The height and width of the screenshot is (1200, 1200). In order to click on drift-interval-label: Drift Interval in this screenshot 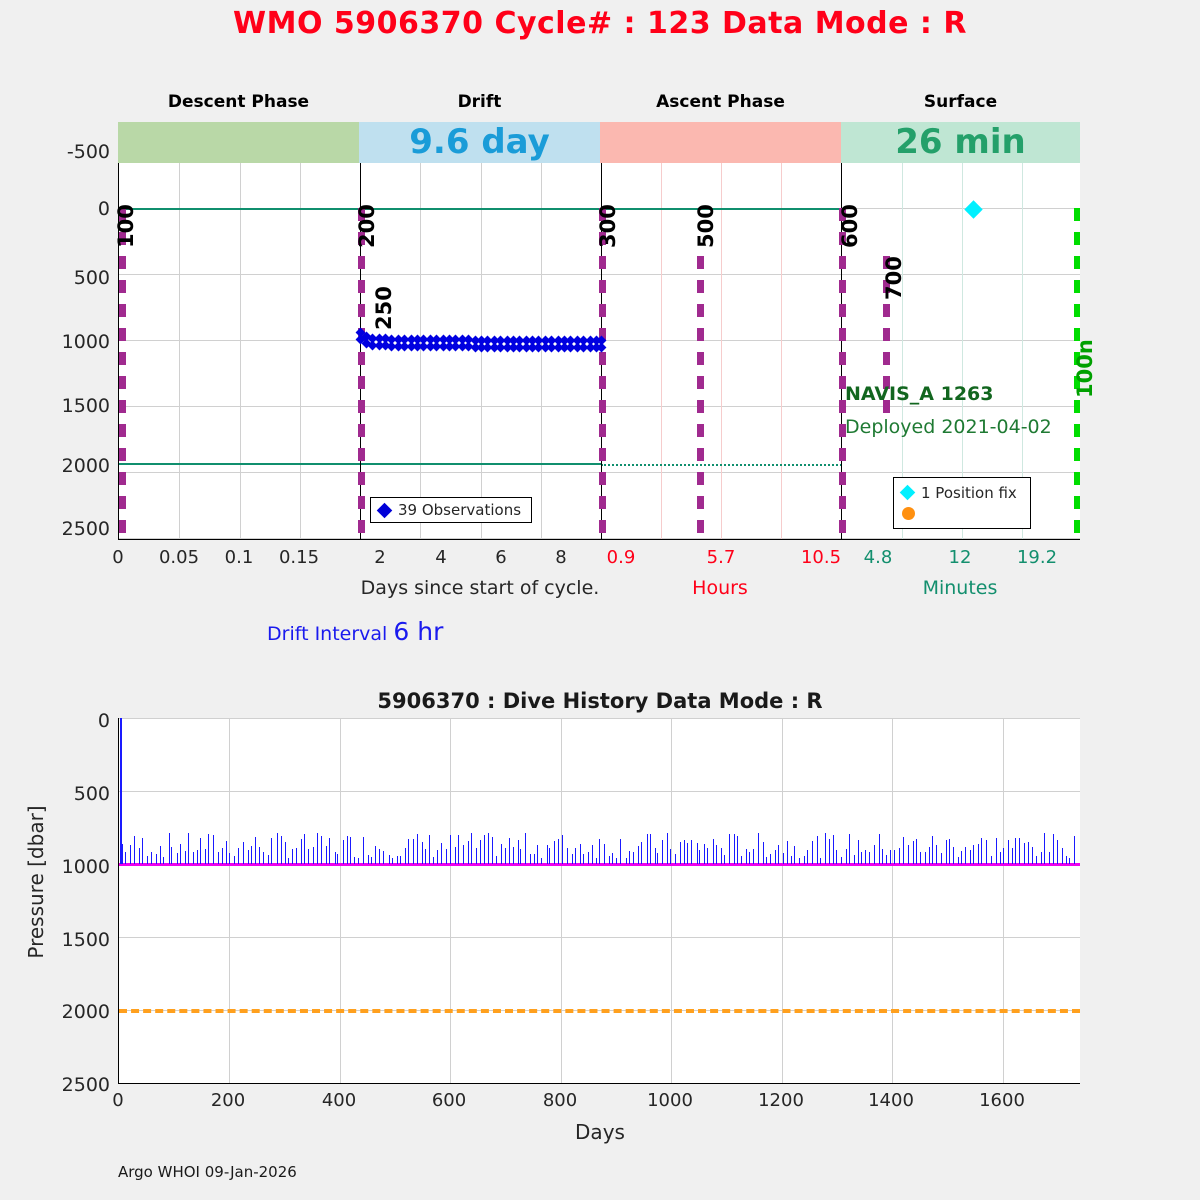, I will do `click(327, 634)`.